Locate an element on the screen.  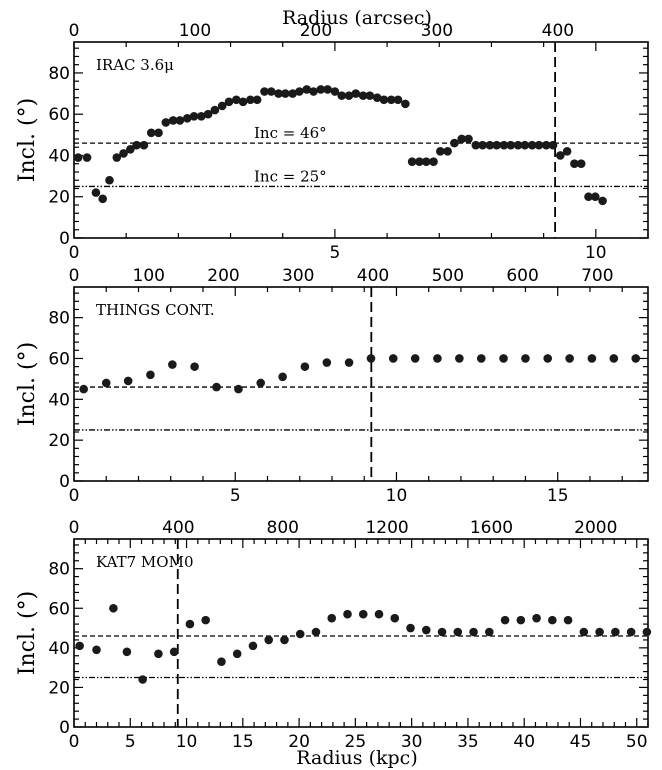
panel-label: KAT7 MOM0 is located at coordinates (145, 562).